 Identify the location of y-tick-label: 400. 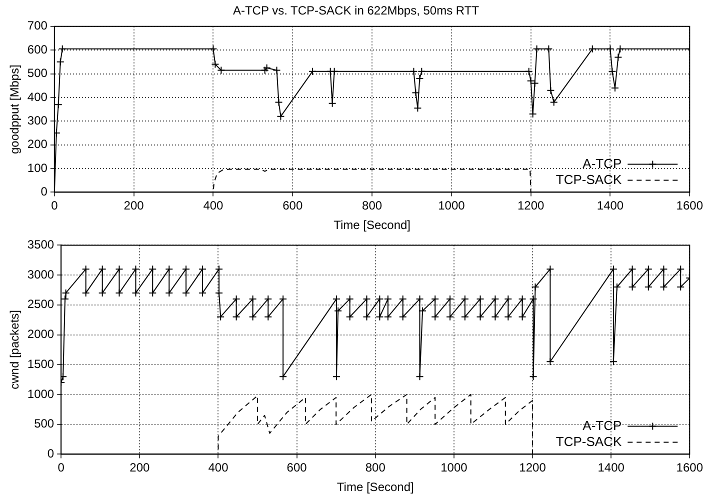
(37, 97).